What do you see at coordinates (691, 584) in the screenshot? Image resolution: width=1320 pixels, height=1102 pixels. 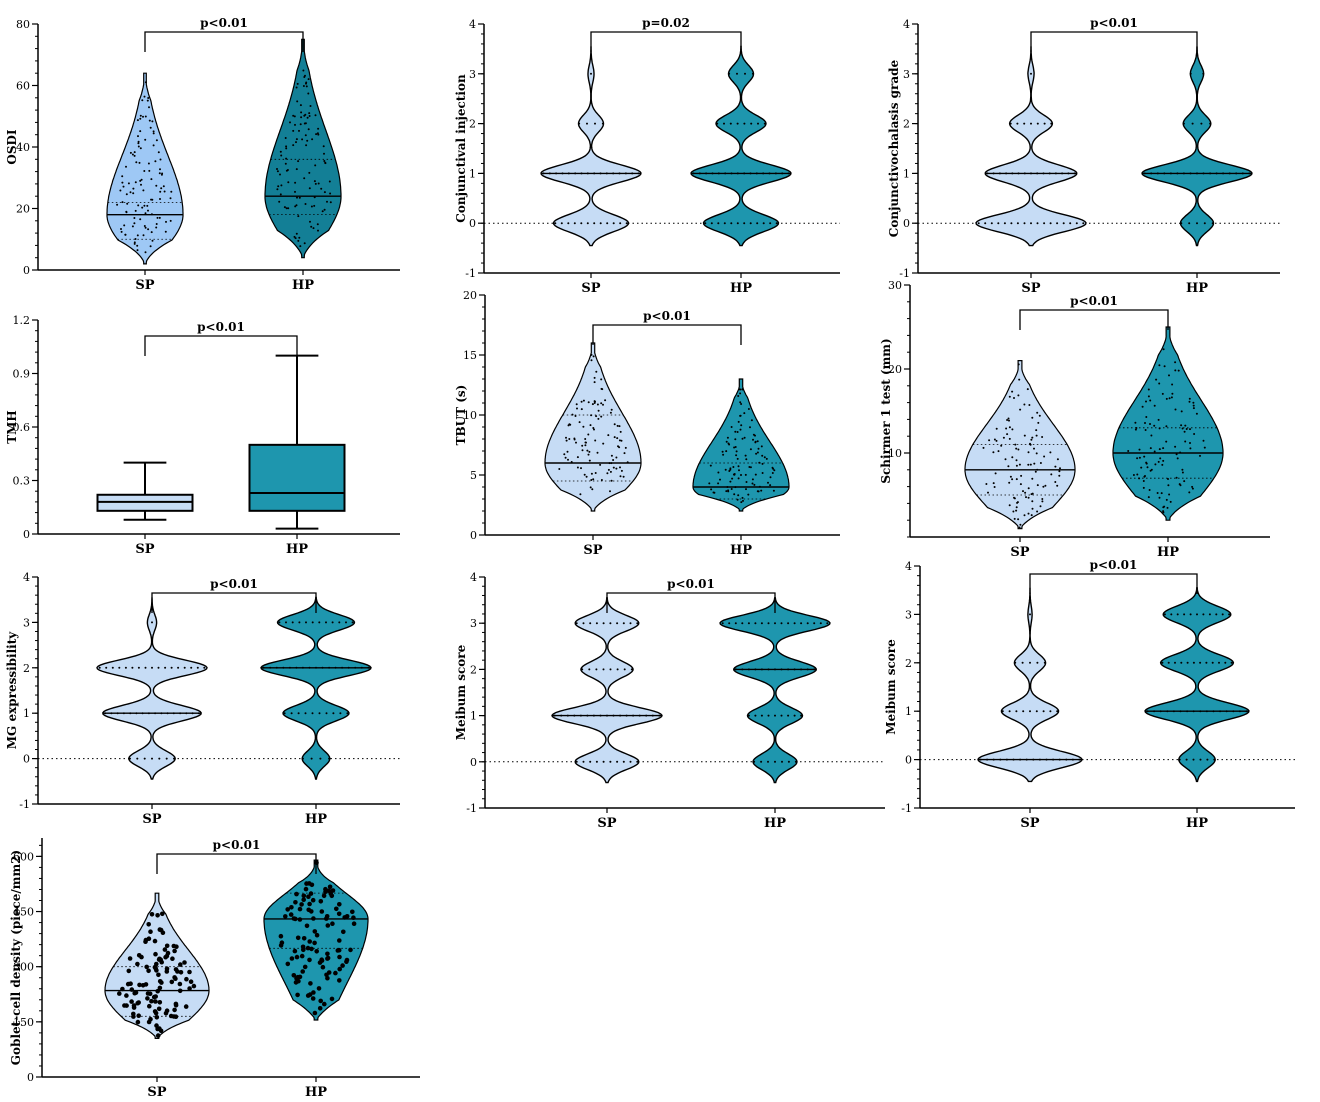 I see `p-value-label: p<0.01` at bounding box center [691, 584].